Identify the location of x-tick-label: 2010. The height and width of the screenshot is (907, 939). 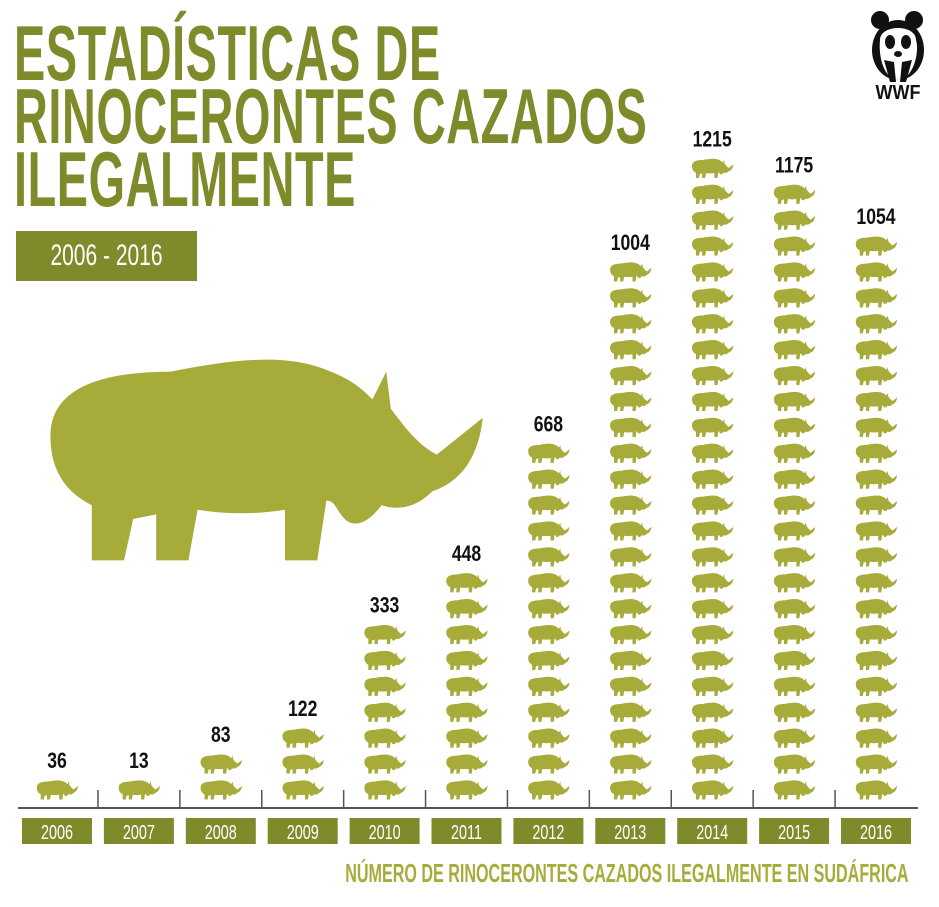
(385, 832).